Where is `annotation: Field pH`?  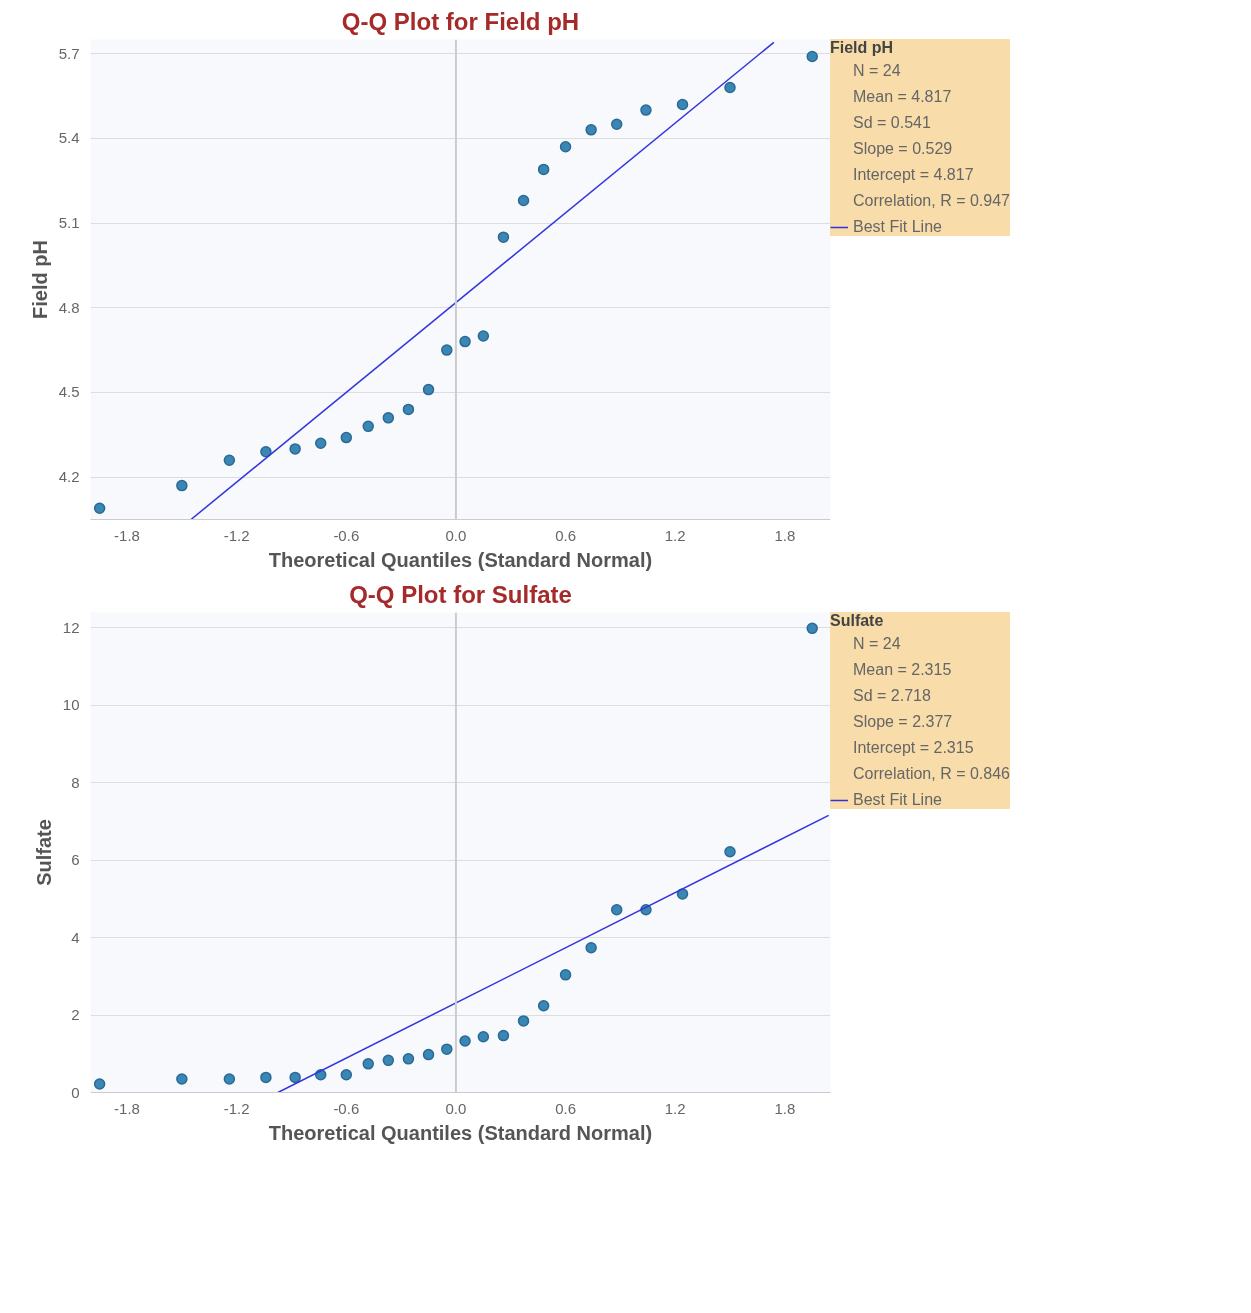
annotation: Field pH is located at coordinates (862, 48).